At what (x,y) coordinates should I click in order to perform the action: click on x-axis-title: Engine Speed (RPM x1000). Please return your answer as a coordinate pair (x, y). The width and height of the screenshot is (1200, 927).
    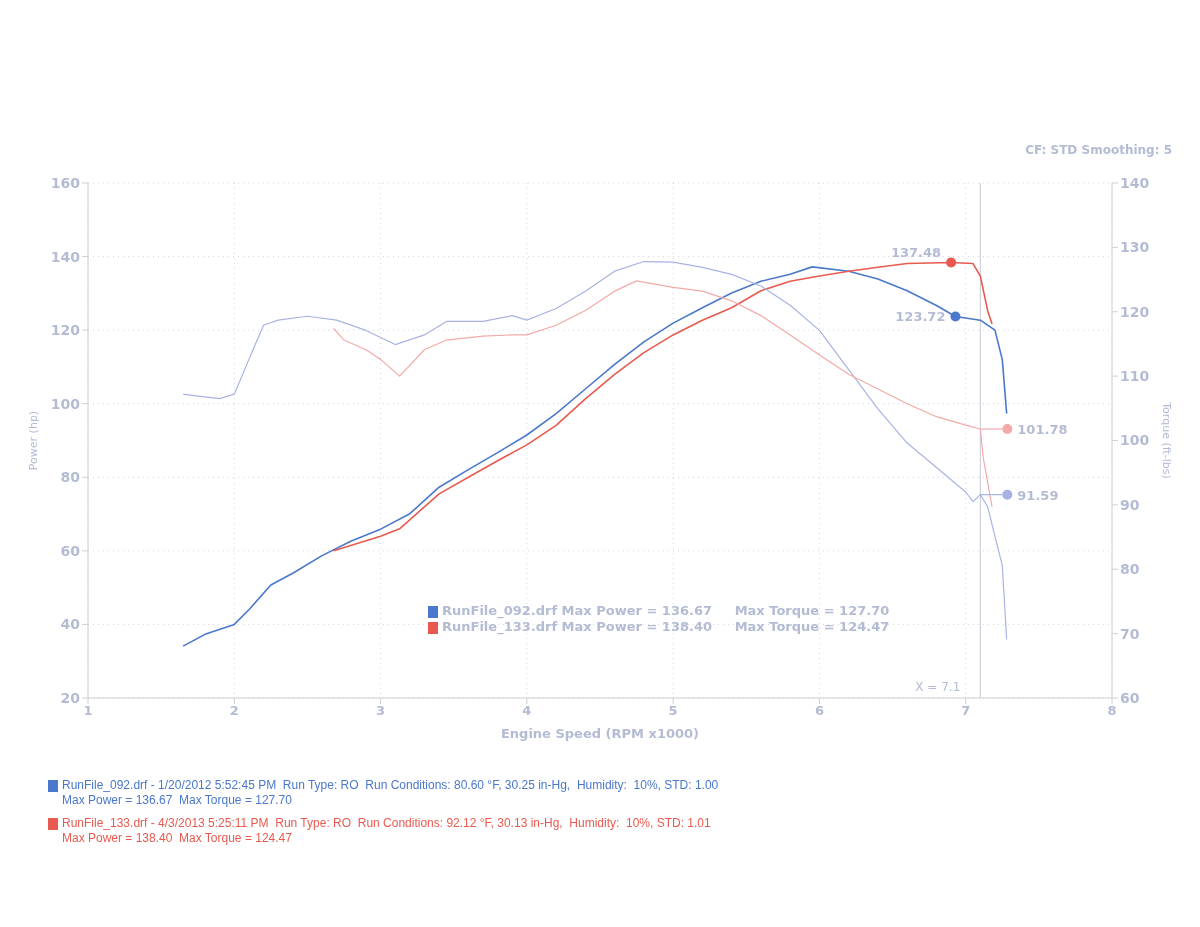
    Looking at the image, I should click on (600, 733).